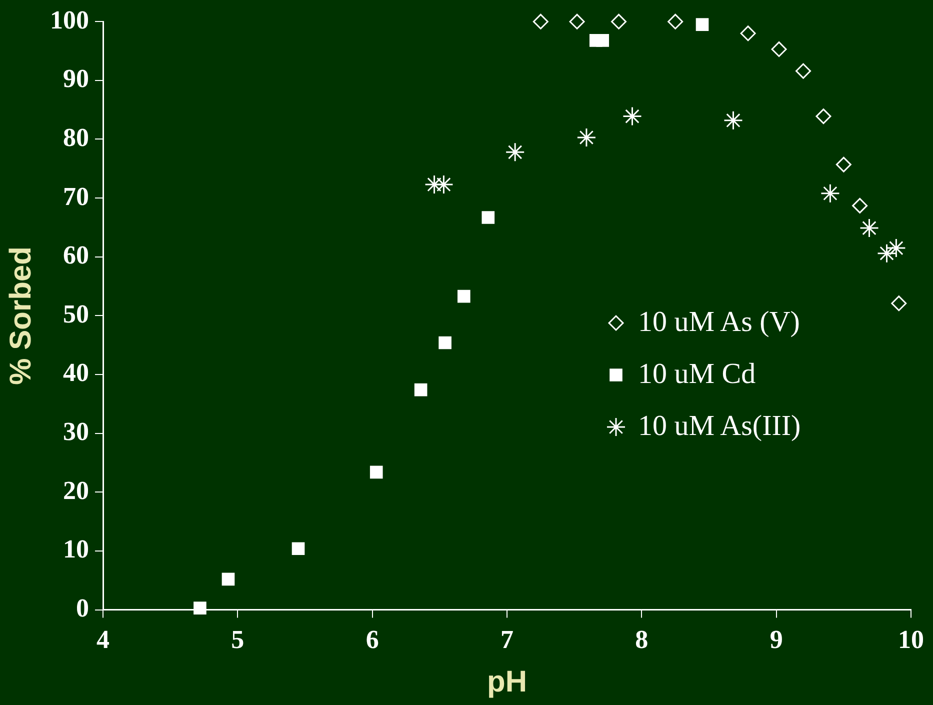  I want to click on y-tick-label: 80, so click(76, 137).